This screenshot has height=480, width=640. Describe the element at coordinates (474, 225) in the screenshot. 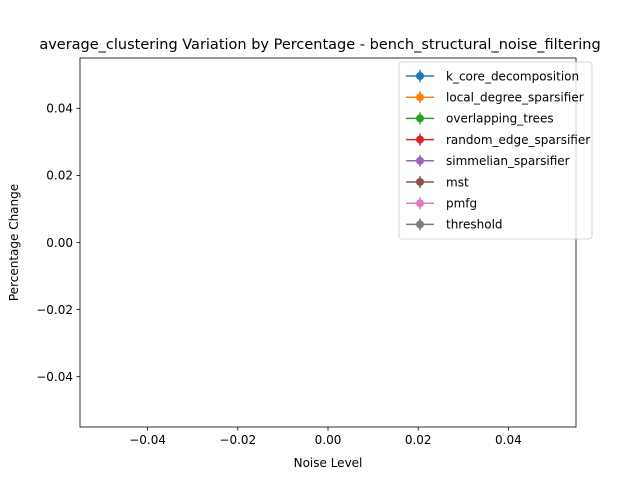

I see `legend-label: threshold` at that location.